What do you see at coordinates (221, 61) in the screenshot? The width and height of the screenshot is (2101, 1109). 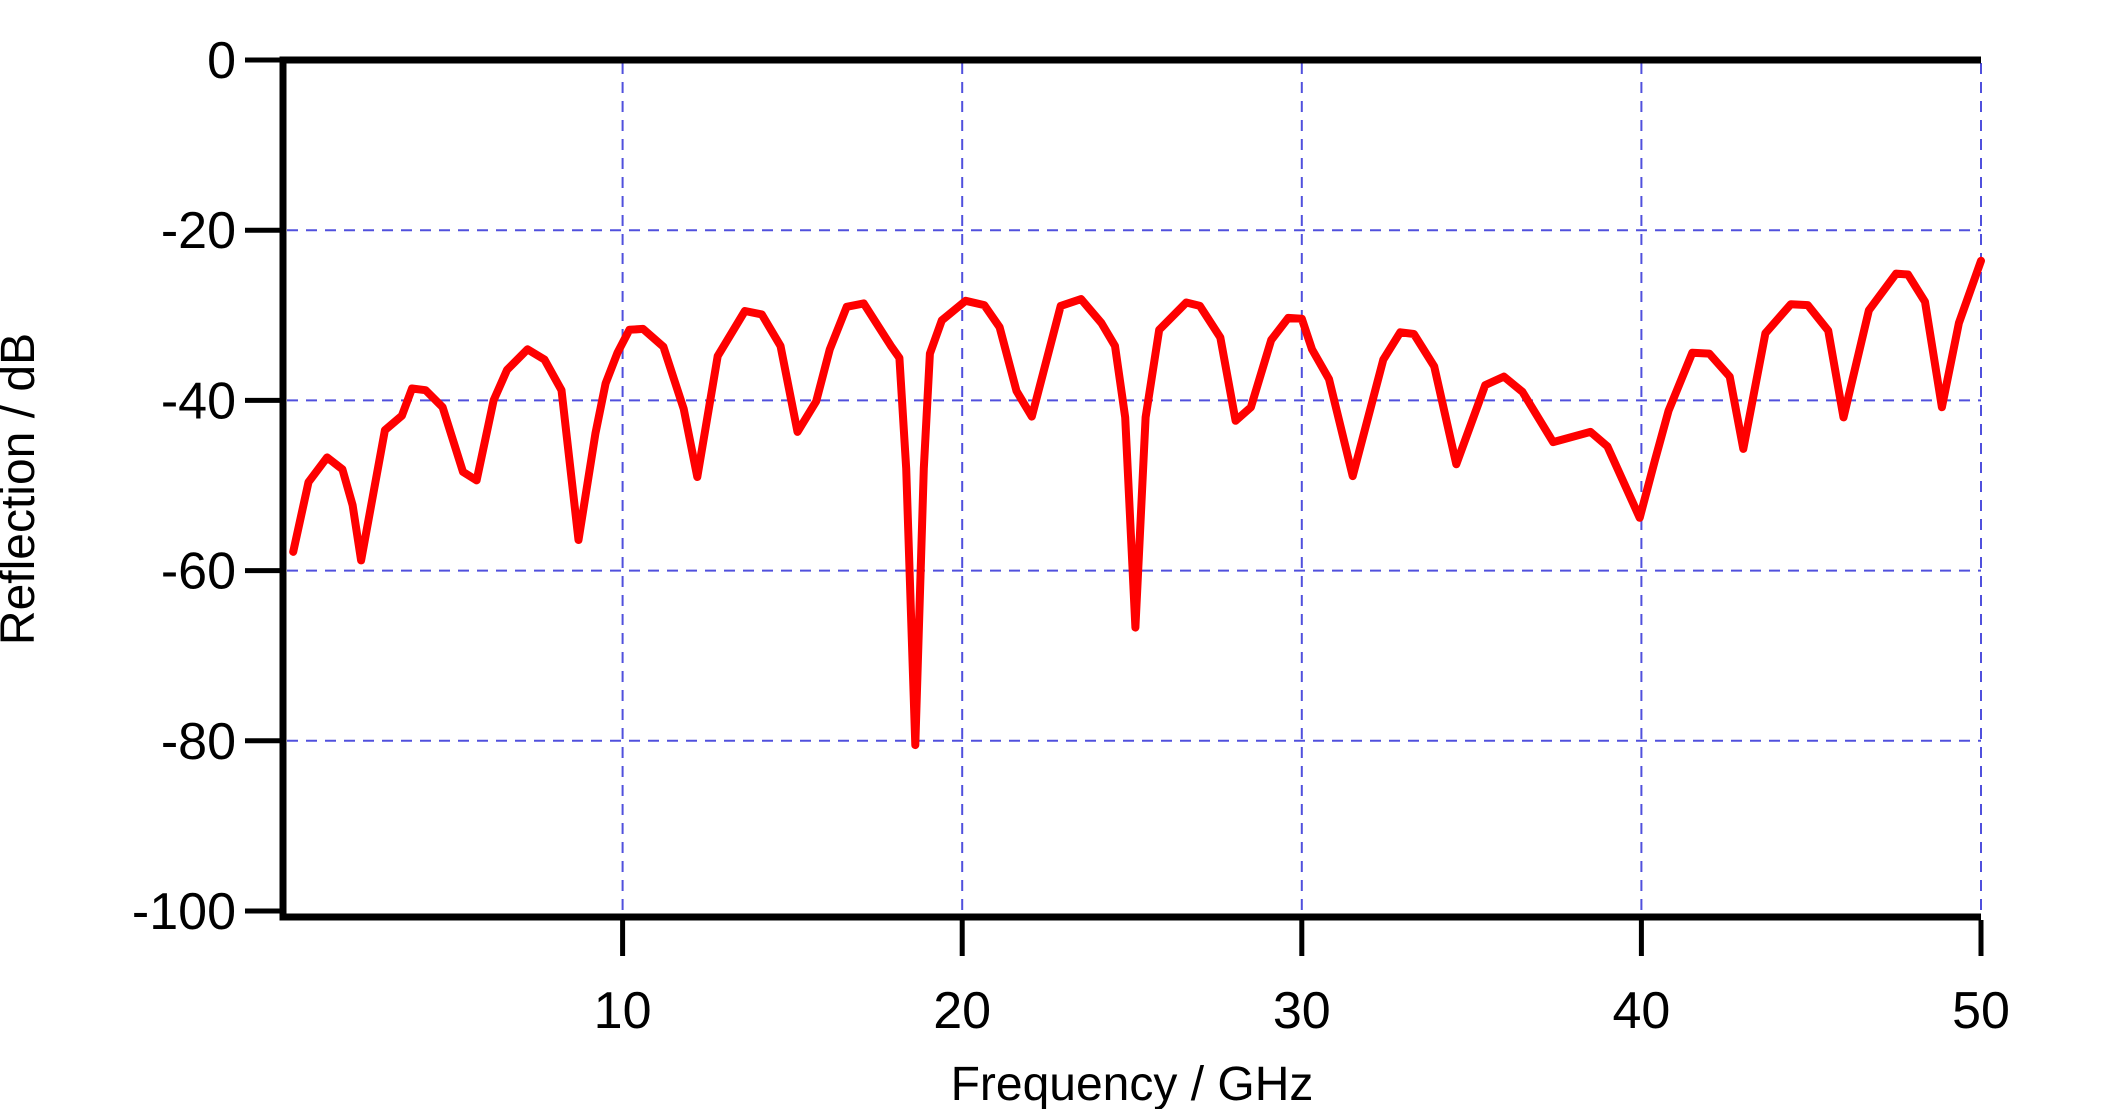 I see `y-tick-label-0: 0` at bounding box center [221, 61].